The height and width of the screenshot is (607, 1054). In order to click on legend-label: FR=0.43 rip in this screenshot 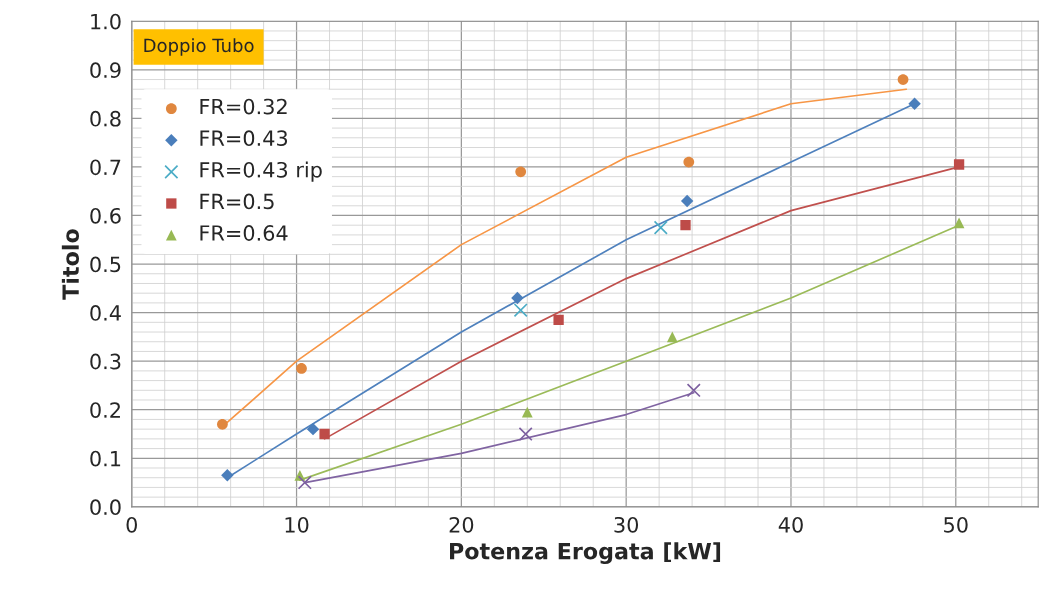, I will do `click(261, 171)`.